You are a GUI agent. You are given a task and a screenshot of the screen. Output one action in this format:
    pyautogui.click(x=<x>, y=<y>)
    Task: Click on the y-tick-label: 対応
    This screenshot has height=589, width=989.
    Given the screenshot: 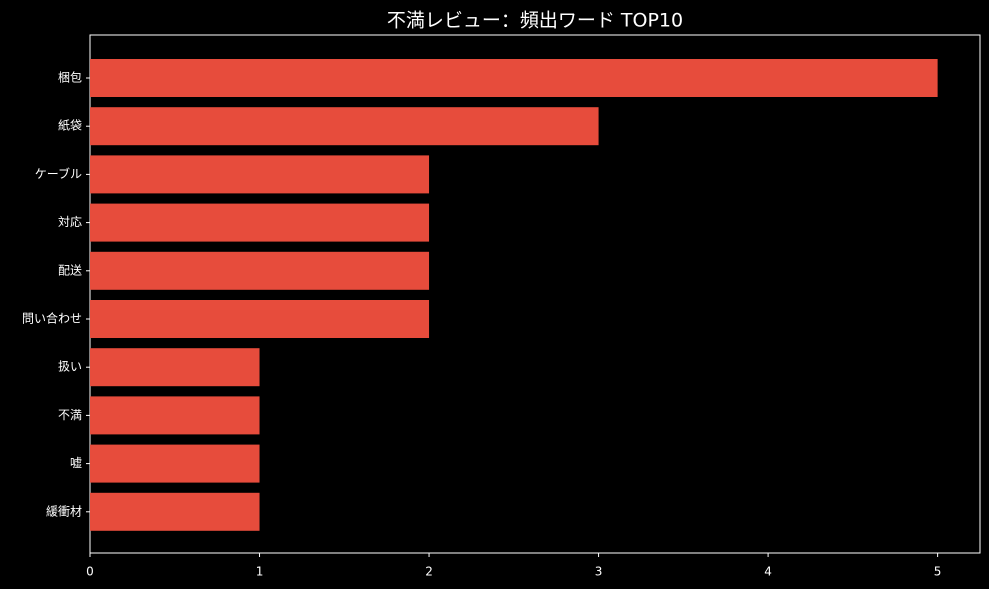 What is the action you would take?
    pyautogui.click(x=70, y=222)
    